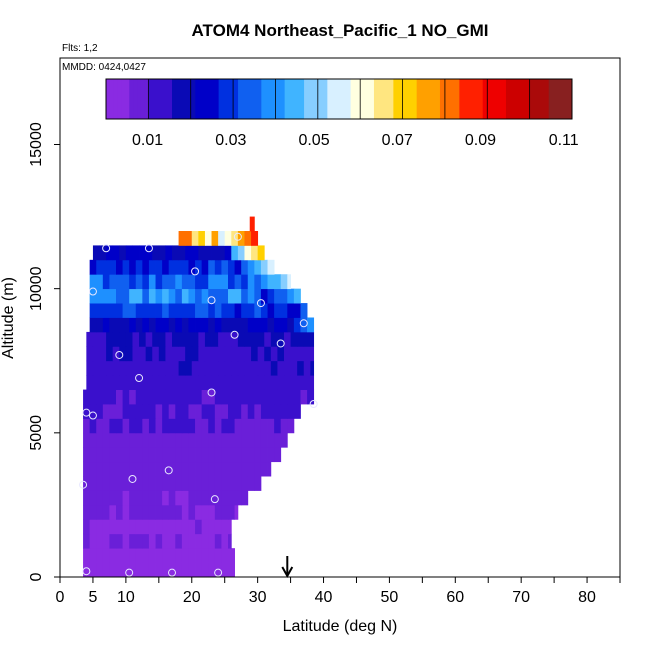 The image size is (650, 650). I want to click on colorbar-tick-label: 0.11, so click(564, 140).